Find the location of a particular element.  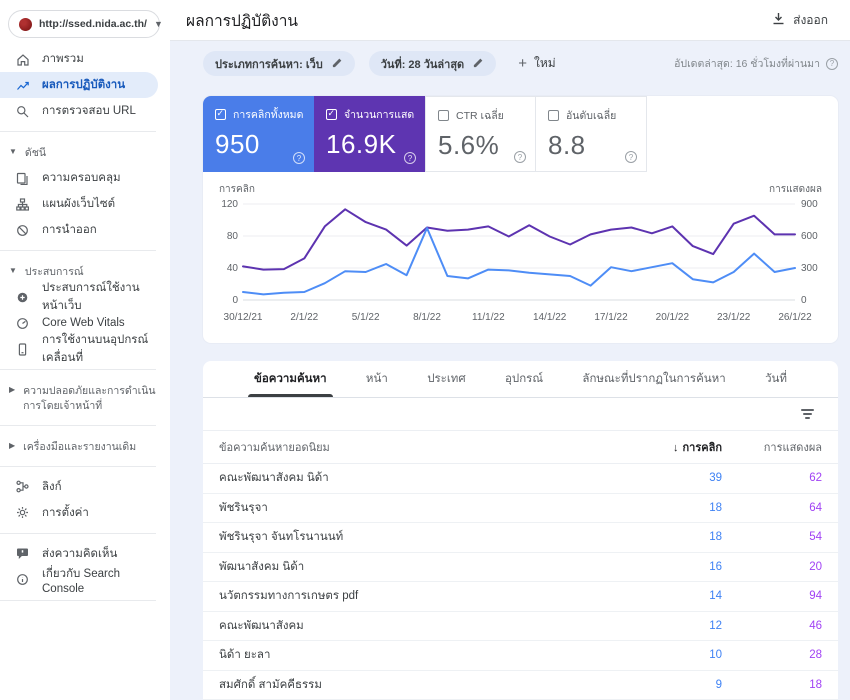

search-type-chip-label: ประเภทการค้นหา: เว็บ is located at coordinates (269, 64).